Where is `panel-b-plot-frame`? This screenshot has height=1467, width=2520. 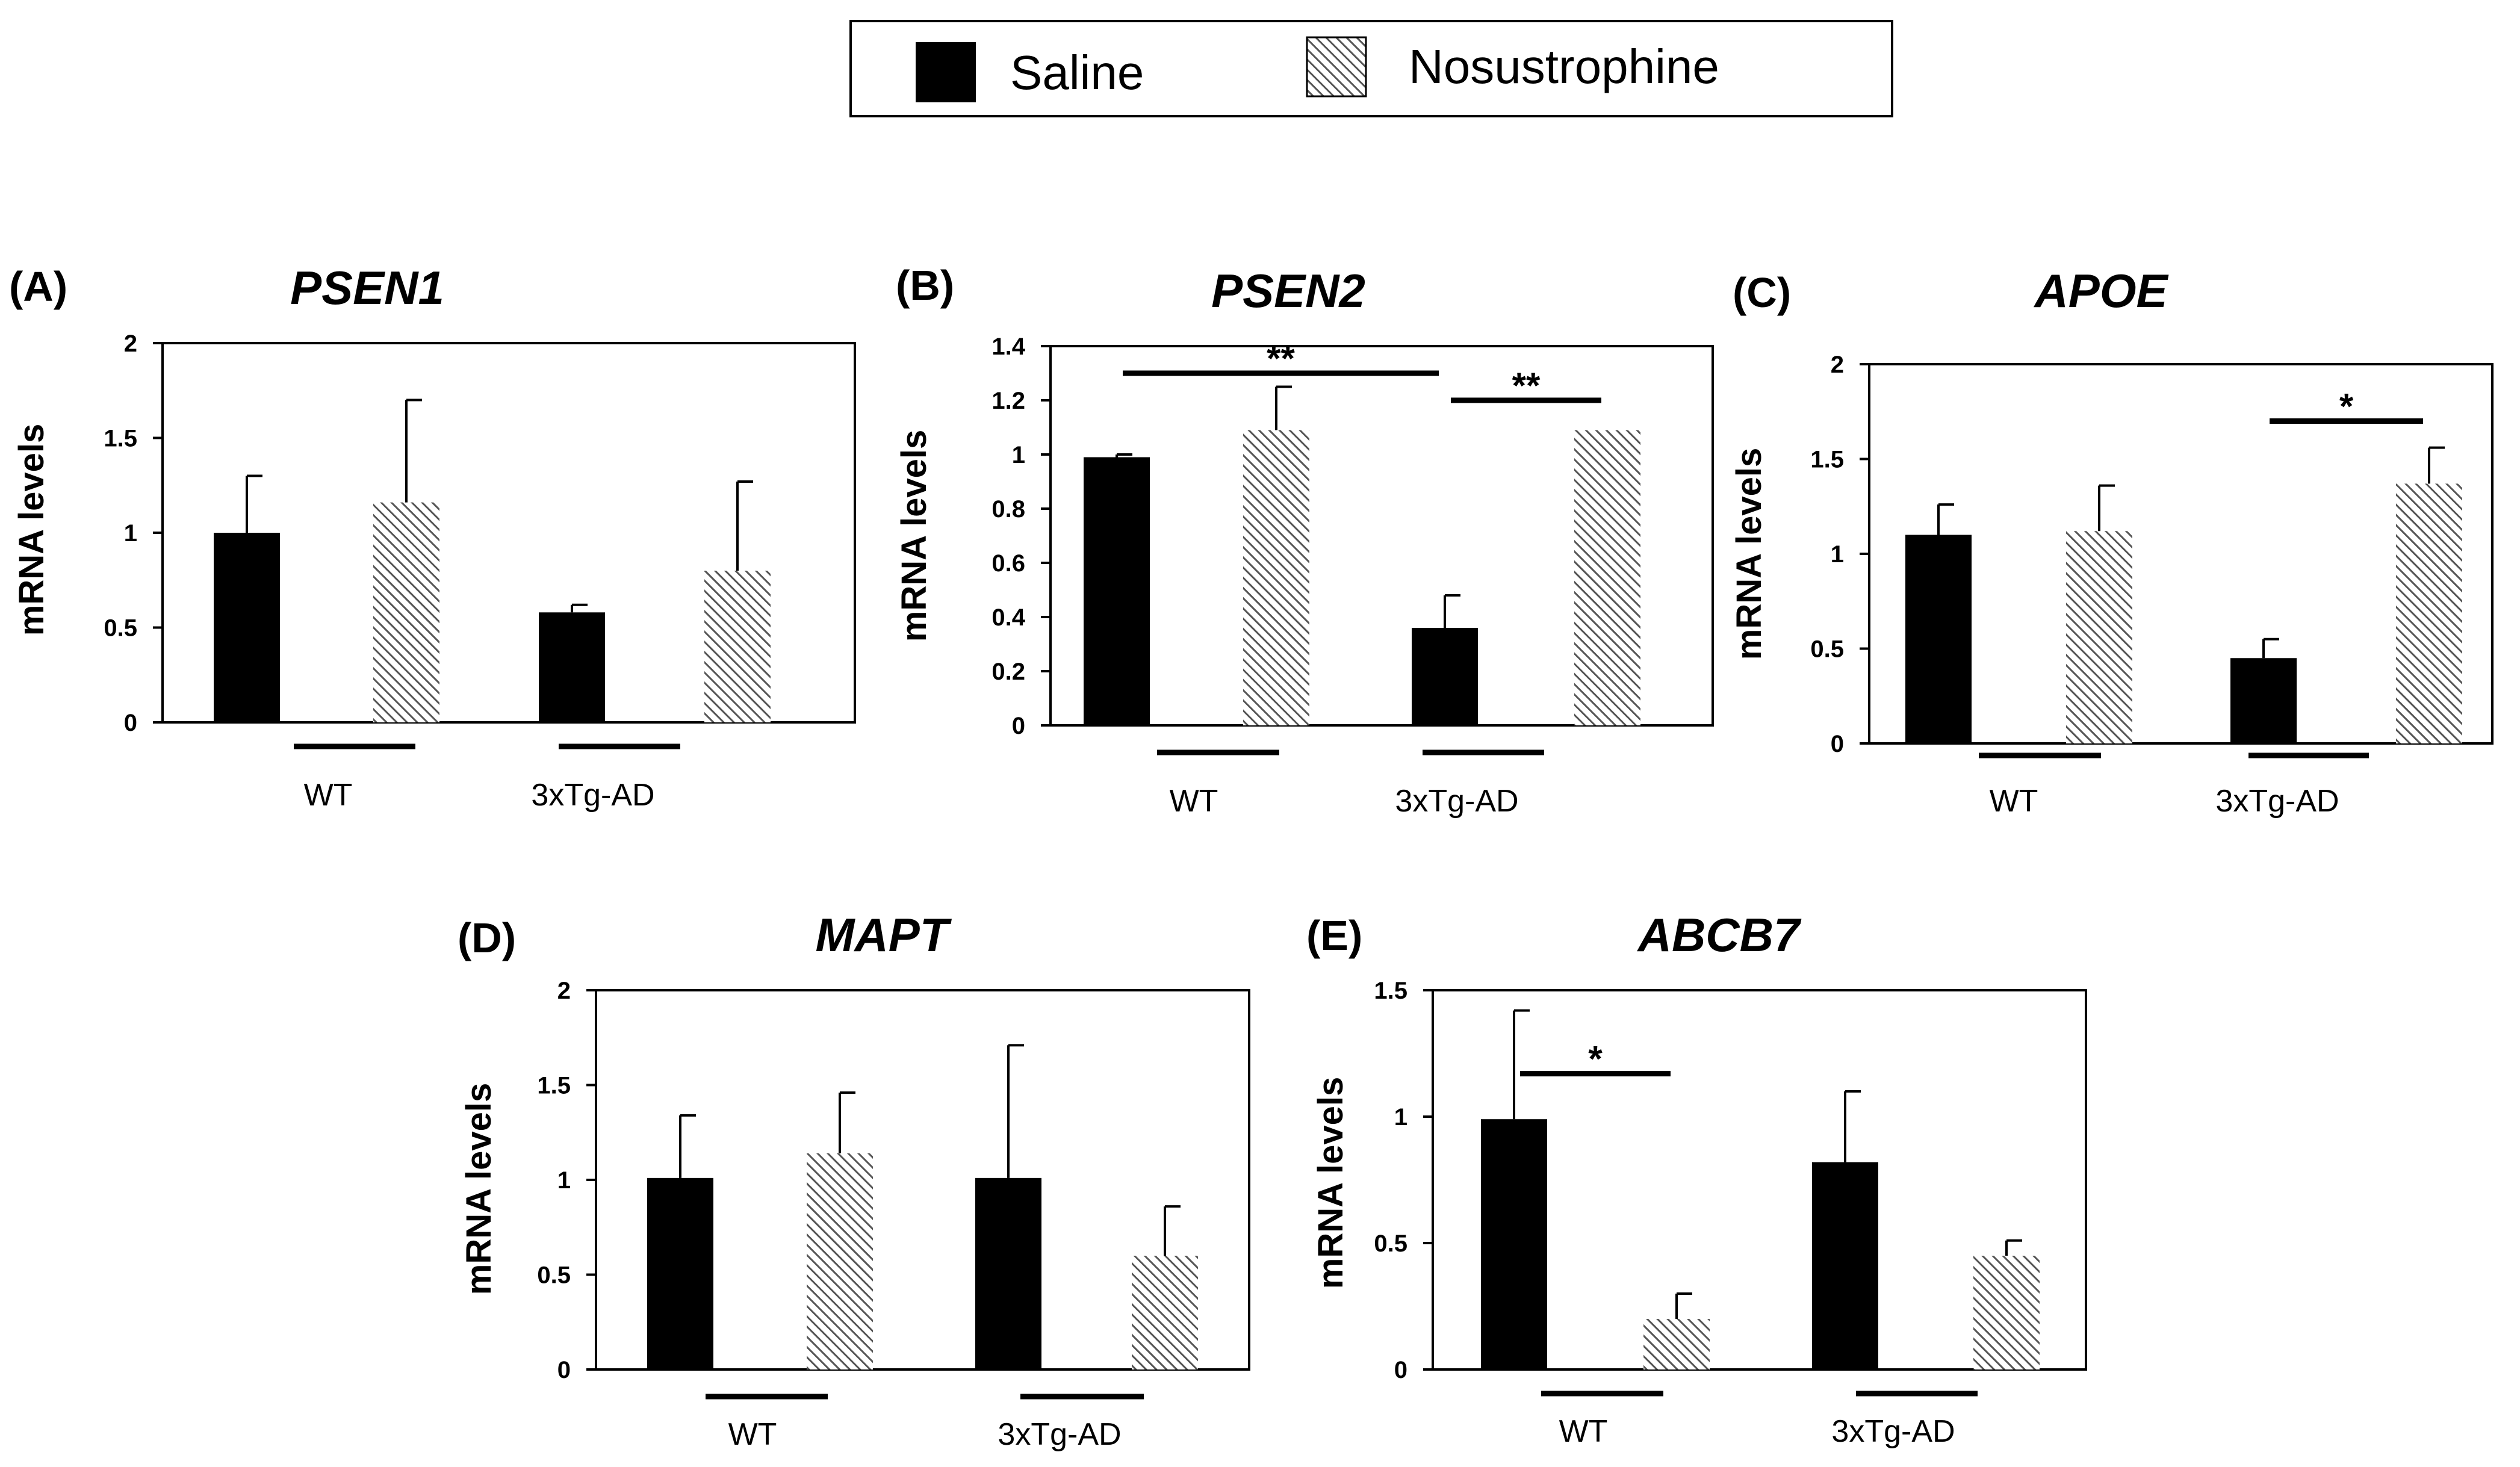
panel-b-plot-frame is located at coordinates (1382, 536).